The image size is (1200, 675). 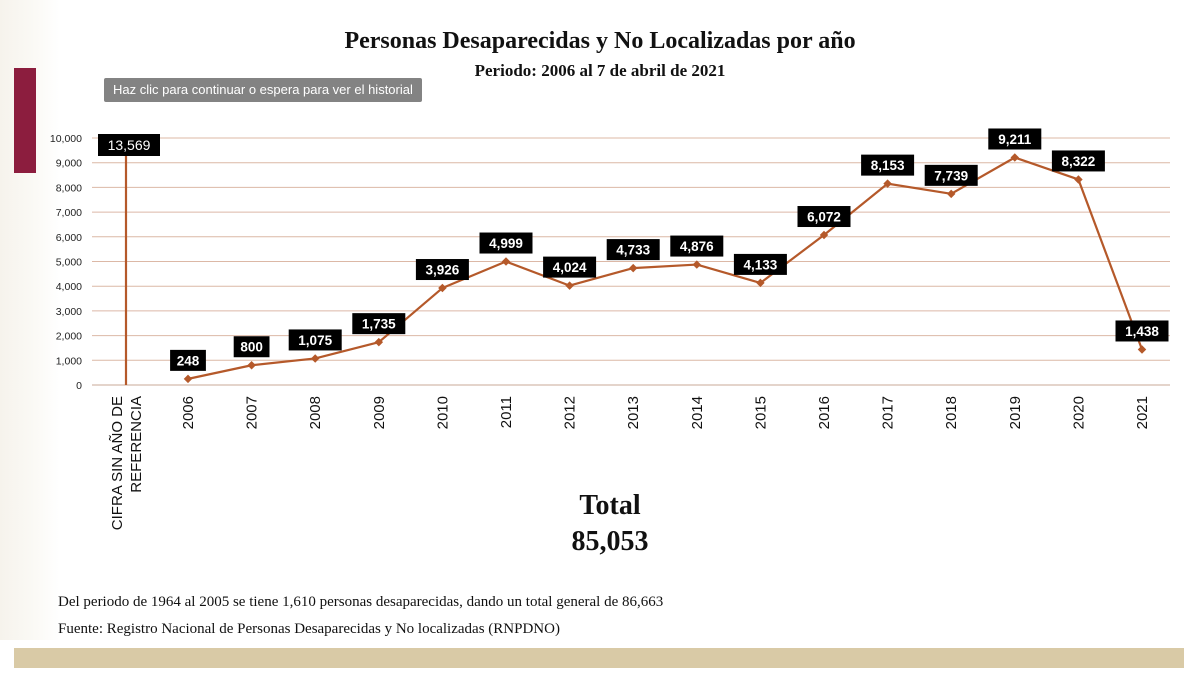 I want to click on data-label: 248, so click(x=188, y=360).